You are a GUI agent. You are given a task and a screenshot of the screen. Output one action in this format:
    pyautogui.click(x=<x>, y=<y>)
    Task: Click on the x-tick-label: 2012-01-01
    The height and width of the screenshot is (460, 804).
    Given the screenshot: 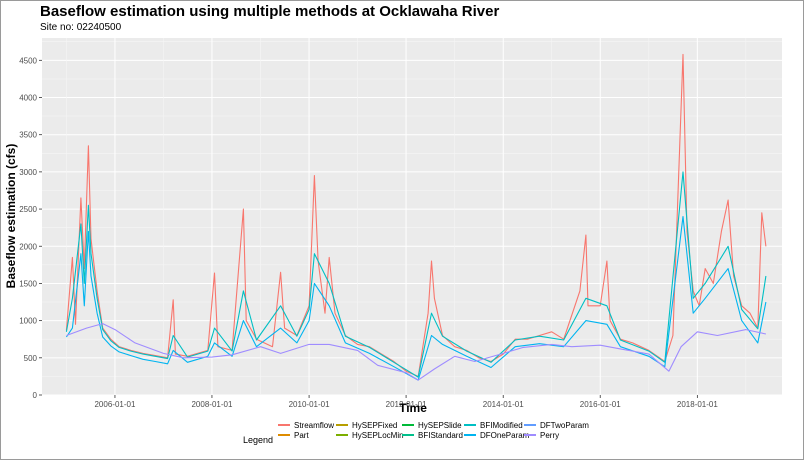 What is the action you would take?
    pyautogui.click(x=406, y=404)
    